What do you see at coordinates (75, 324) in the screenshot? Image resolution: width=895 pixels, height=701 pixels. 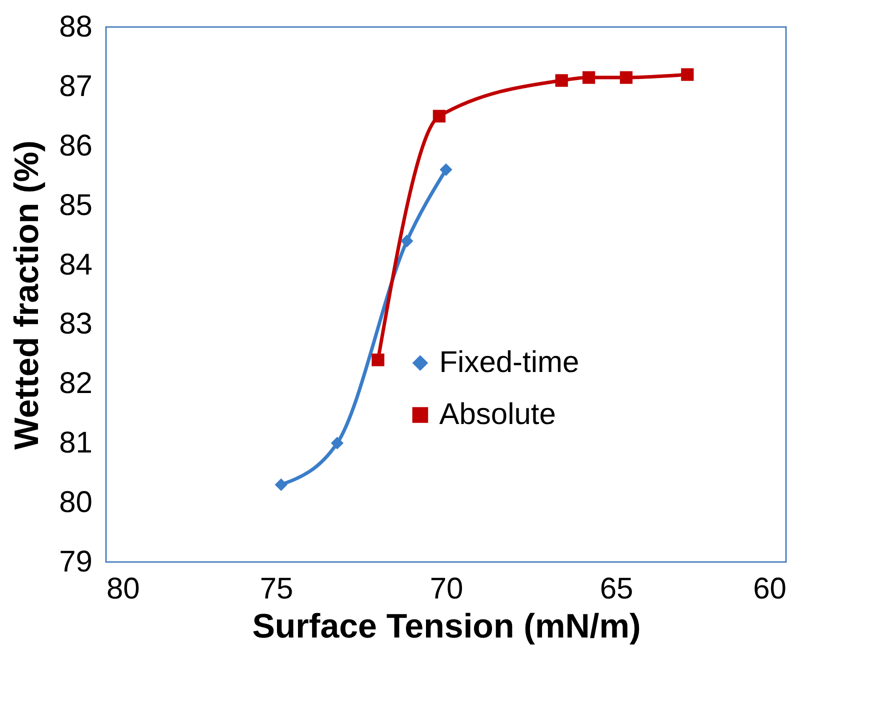 I see `y-tick-label: 83` at bounding box center [75, 324].